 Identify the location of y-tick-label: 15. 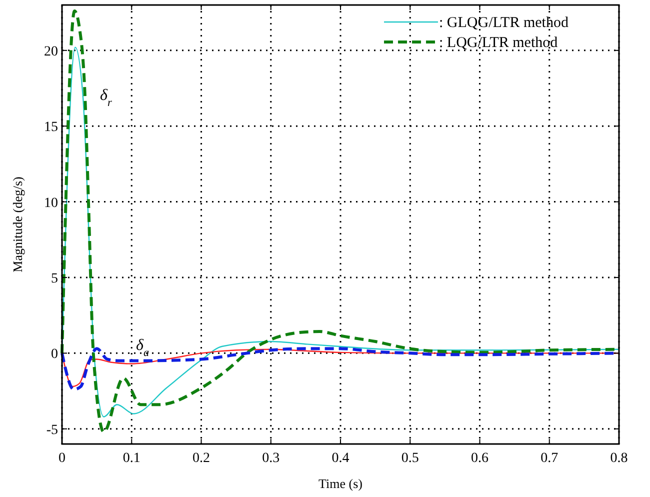
(51, 128).